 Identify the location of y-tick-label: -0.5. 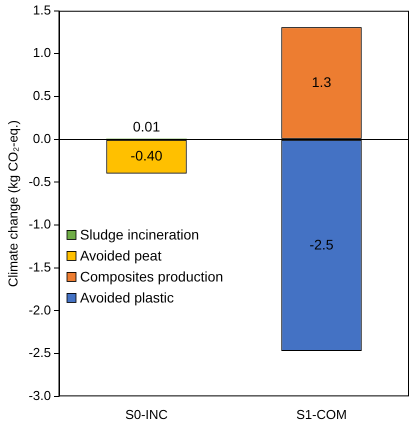
(39, 181).